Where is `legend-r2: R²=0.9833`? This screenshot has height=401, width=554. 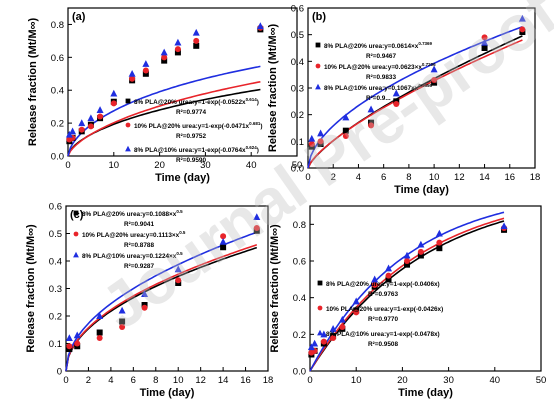 legend-r2: R²=0.9833 is located at coordinates (381, 77).